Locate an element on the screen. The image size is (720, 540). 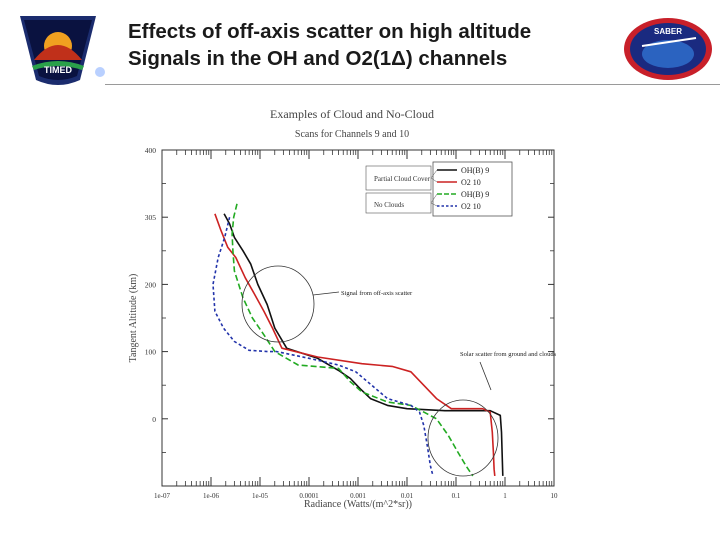
legend-label-0: OH(B) 9 is located at coordinates (475, 170).